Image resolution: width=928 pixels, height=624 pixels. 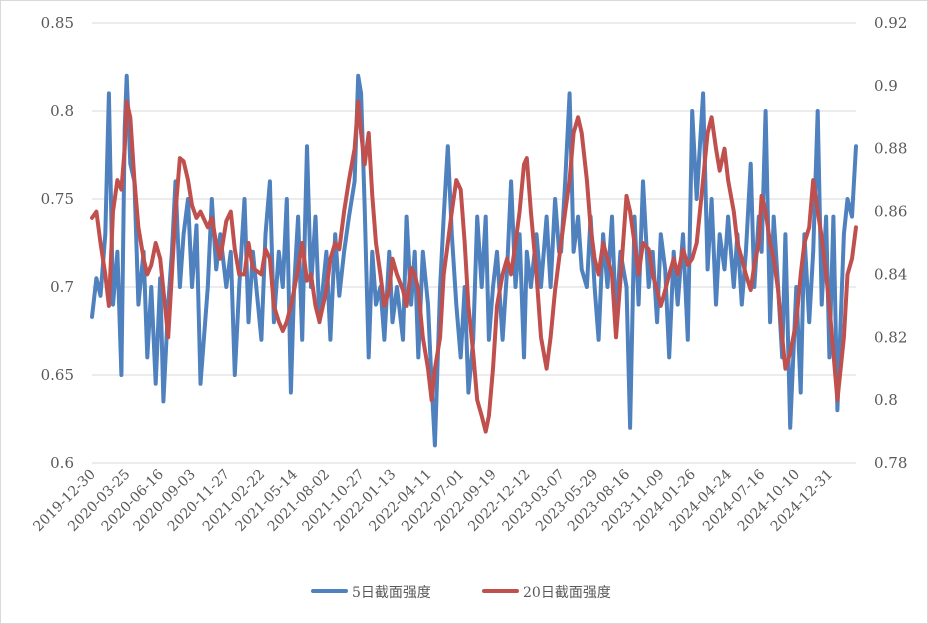 I want to click on right-tick-label-2: 0.82, so click(x=890, y=337).